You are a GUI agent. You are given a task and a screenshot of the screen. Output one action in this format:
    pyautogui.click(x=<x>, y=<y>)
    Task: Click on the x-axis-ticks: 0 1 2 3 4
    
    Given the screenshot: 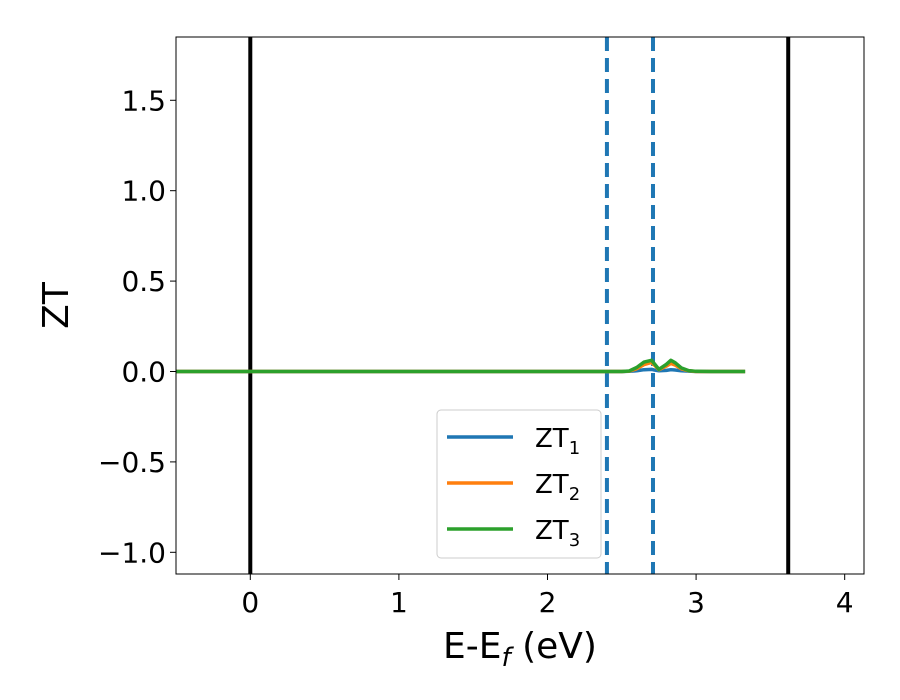 What is the action you would take?
    pyautogui.click(x=547, y=596)
    